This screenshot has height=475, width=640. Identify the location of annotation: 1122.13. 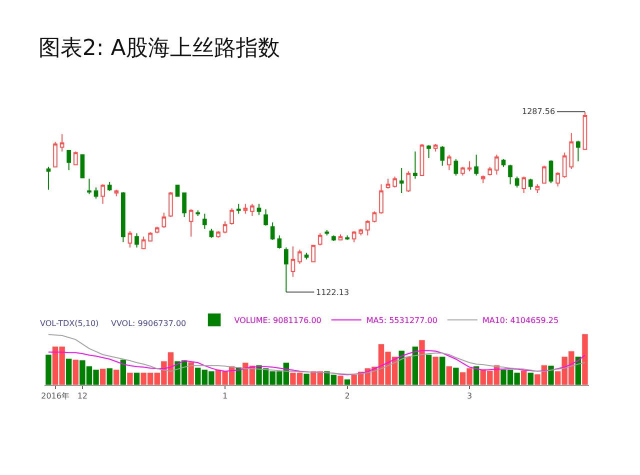
(333, 292).